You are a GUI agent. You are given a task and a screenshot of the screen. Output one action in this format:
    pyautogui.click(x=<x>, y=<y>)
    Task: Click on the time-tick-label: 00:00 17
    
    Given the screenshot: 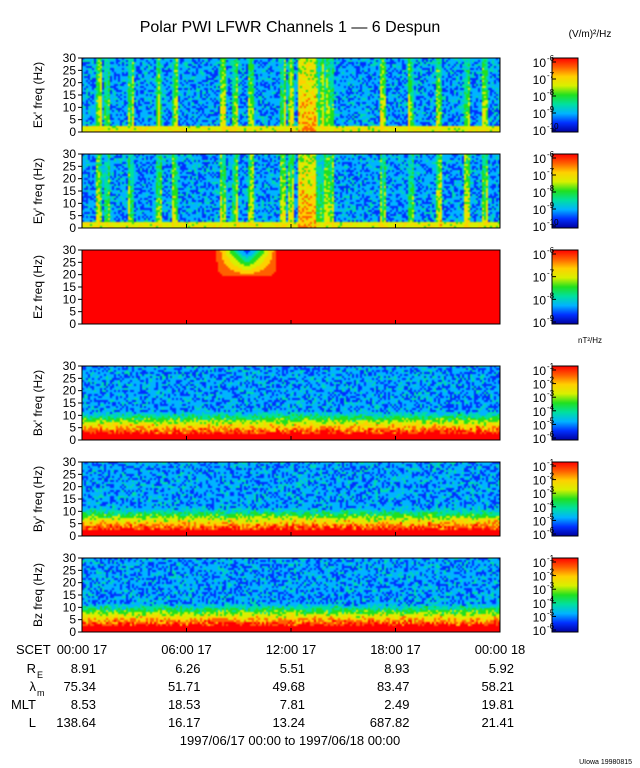 What is the action you would take?
    pyautogui.click(x=82, y=649)
    